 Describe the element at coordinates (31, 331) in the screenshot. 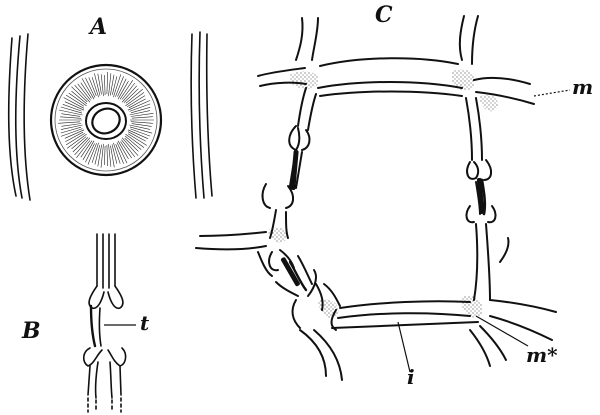

I see `panel-b-label: B` at that location.